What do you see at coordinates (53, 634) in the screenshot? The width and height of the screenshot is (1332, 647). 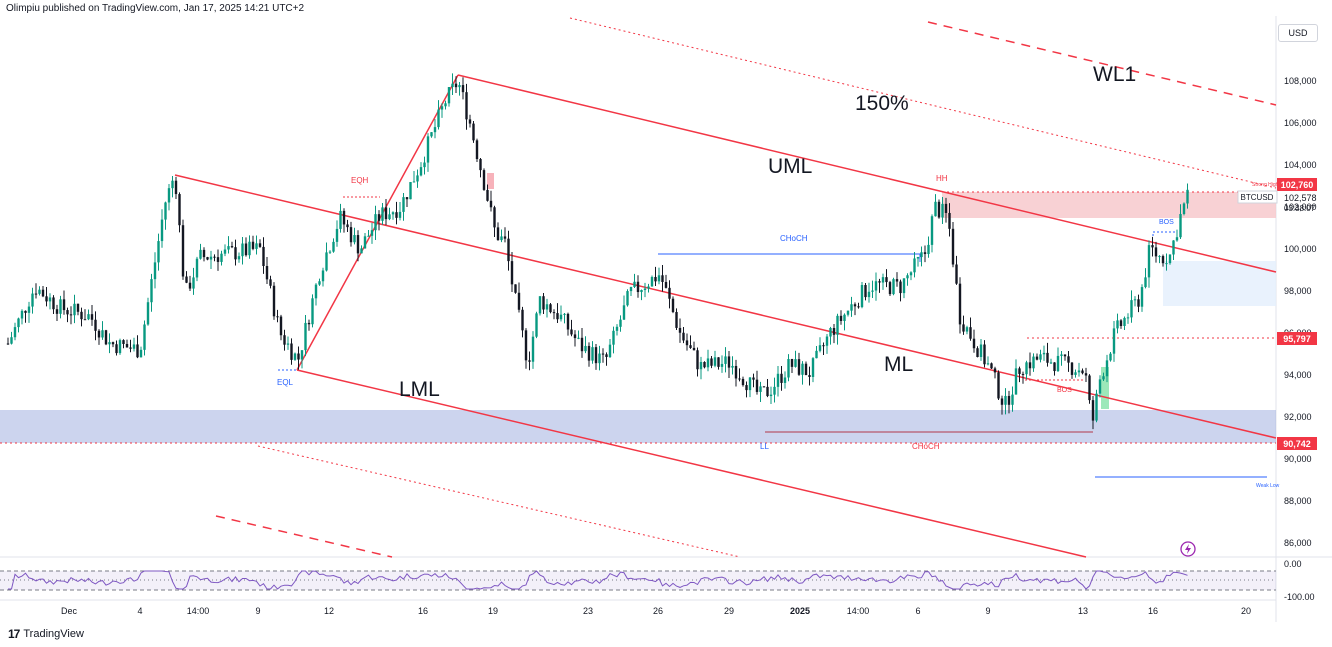 I see `brand-name: TradingView` at bounding box center [53, 634].